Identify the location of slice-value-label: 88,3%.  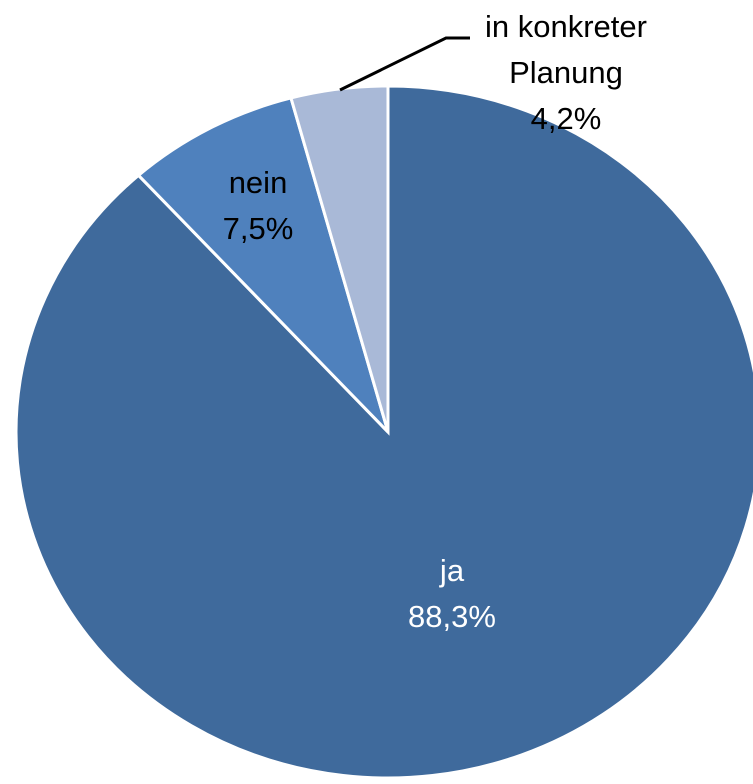
(452, 616).